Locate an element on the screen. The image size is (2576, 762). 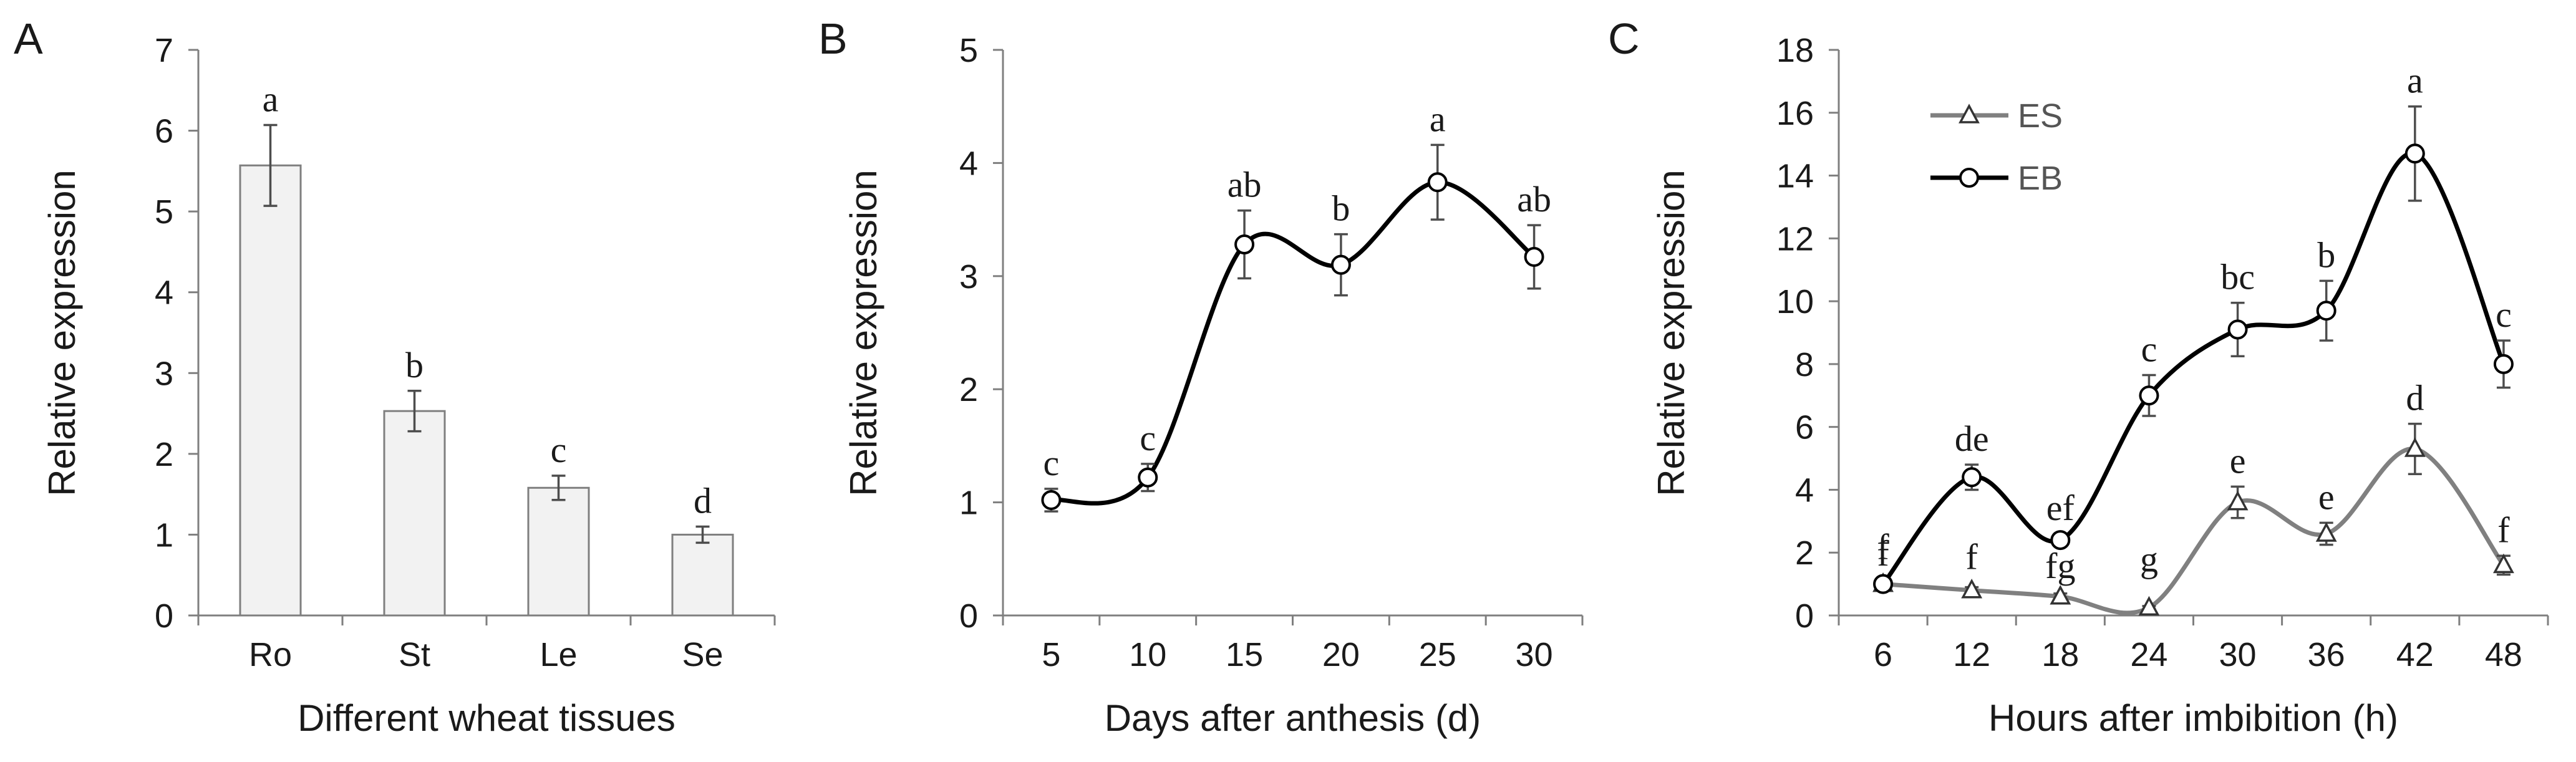
panel-c-significance-letter: de is located at coordinates (1972, 438).